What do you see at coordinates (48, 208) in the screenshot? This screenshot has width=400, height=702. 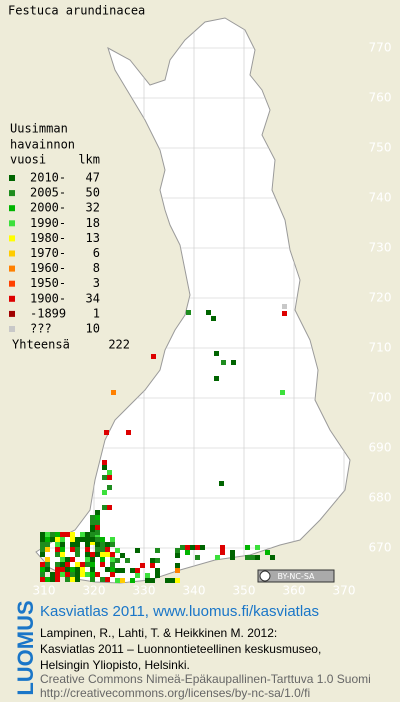 I see `legend-label: 2000-` at bounding box center [48, 208].